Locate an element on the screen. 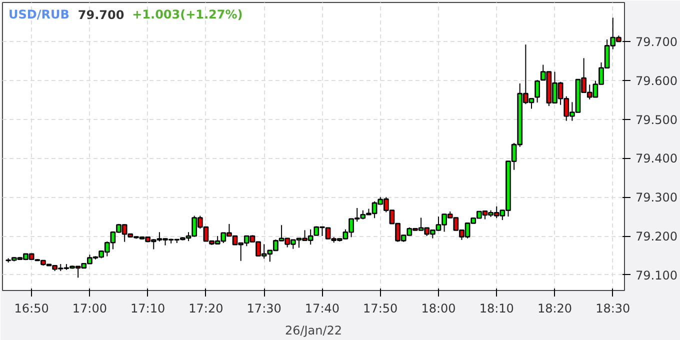  y-tick-label: 79.400 is located at coordinates (657, 159).